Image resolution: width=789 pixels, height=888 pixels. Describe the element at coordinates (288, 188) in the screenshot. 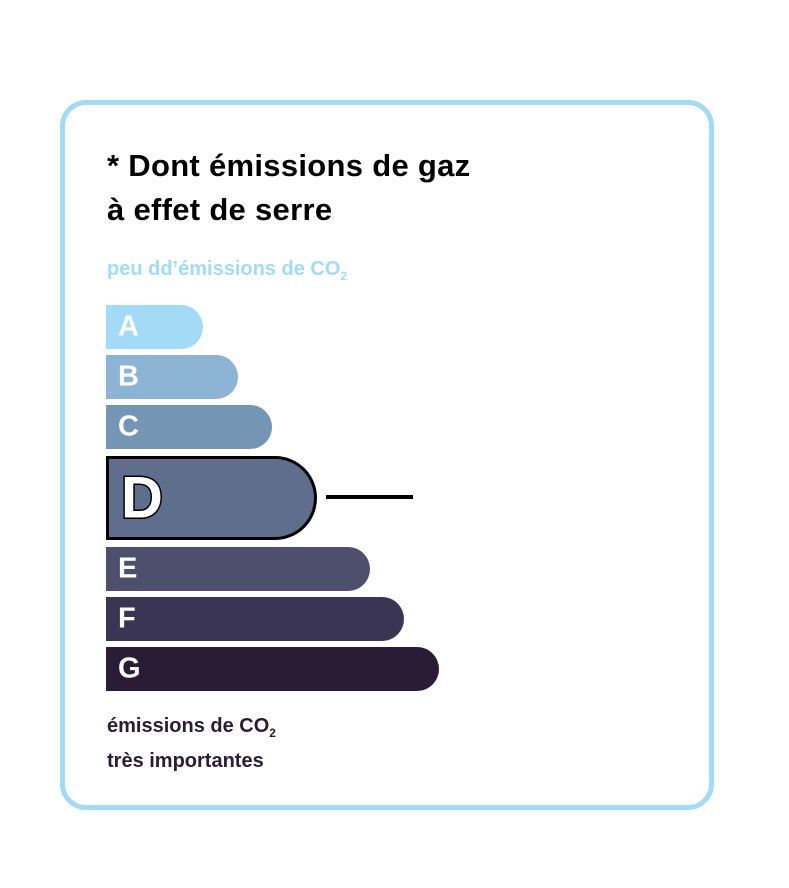

I see `title: * Dont émissions de gaz à effet de serre` at that location.